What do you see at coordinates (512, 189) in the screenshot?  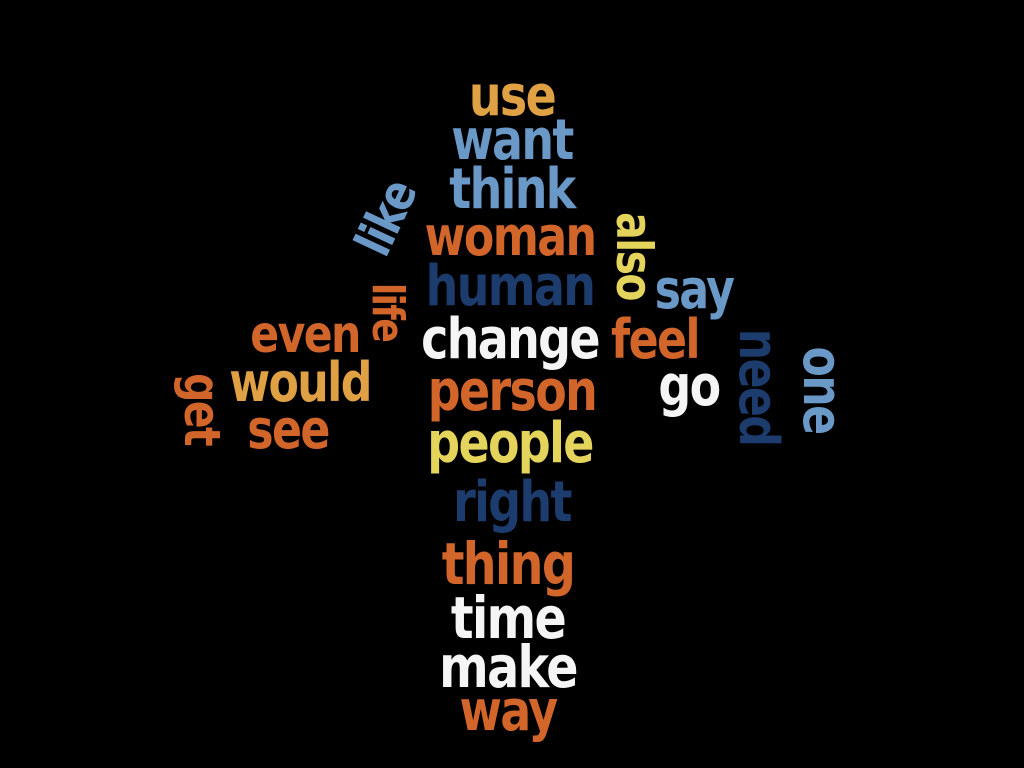 I see `word-think: think` at bounding box center [512, 189].